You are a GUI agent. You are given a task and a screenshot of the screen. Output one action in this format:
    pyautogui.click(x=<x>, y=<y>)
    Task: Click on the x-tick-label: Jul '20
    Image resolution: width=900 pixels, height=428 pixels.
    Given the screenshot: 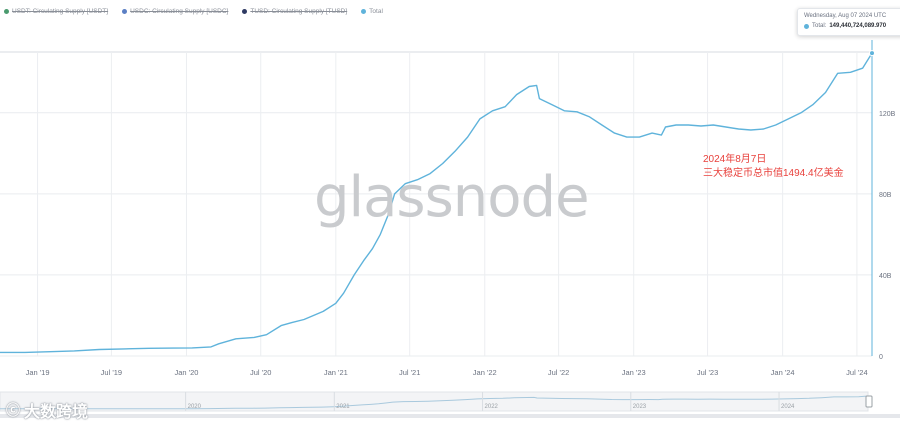 What is the action you would take?
    pyautogui.click(x=260, y=372)
    